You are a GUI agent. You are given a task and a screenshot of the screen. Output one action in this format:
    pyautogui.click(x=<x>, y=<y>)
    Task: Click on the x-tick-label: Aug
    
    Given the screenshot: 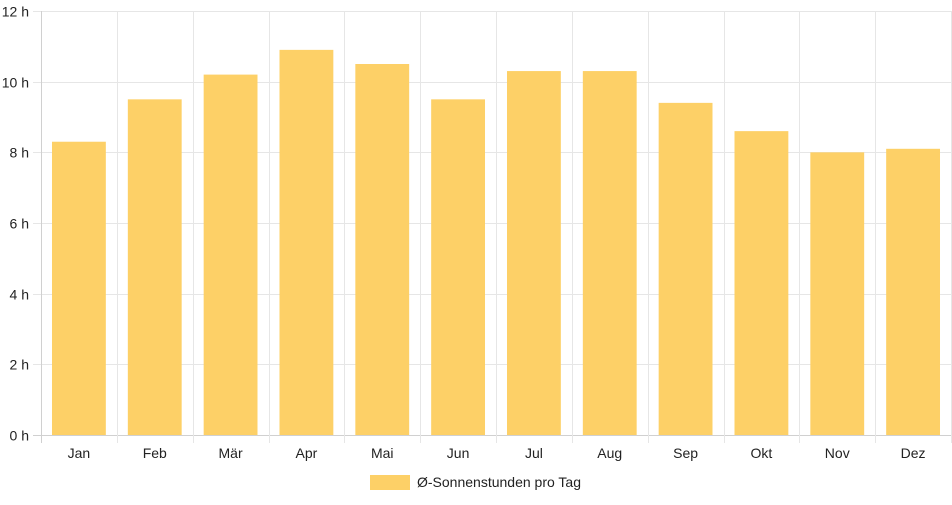 What is the action you would take?
    pyautogui.click(x=609, y=453)
    